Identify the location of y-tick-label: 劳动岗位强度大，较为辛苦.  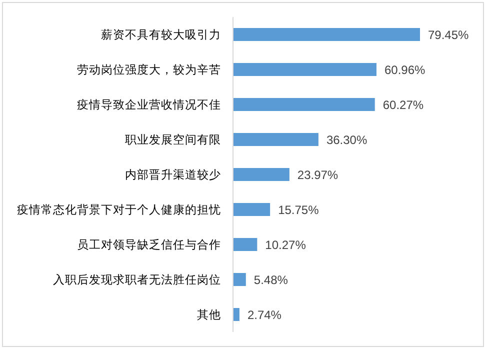
(149, 69).